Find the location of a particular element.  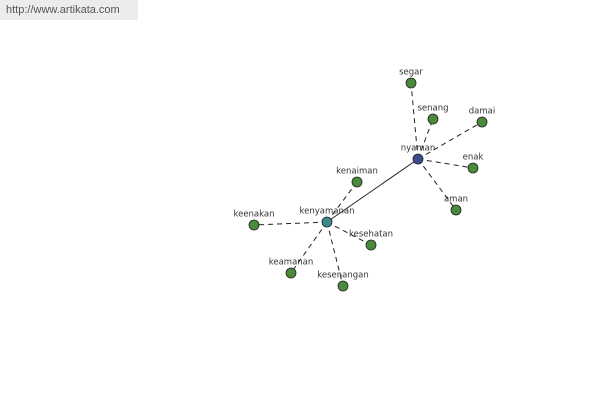

node-label: enak is located at coordinates (473, 158).